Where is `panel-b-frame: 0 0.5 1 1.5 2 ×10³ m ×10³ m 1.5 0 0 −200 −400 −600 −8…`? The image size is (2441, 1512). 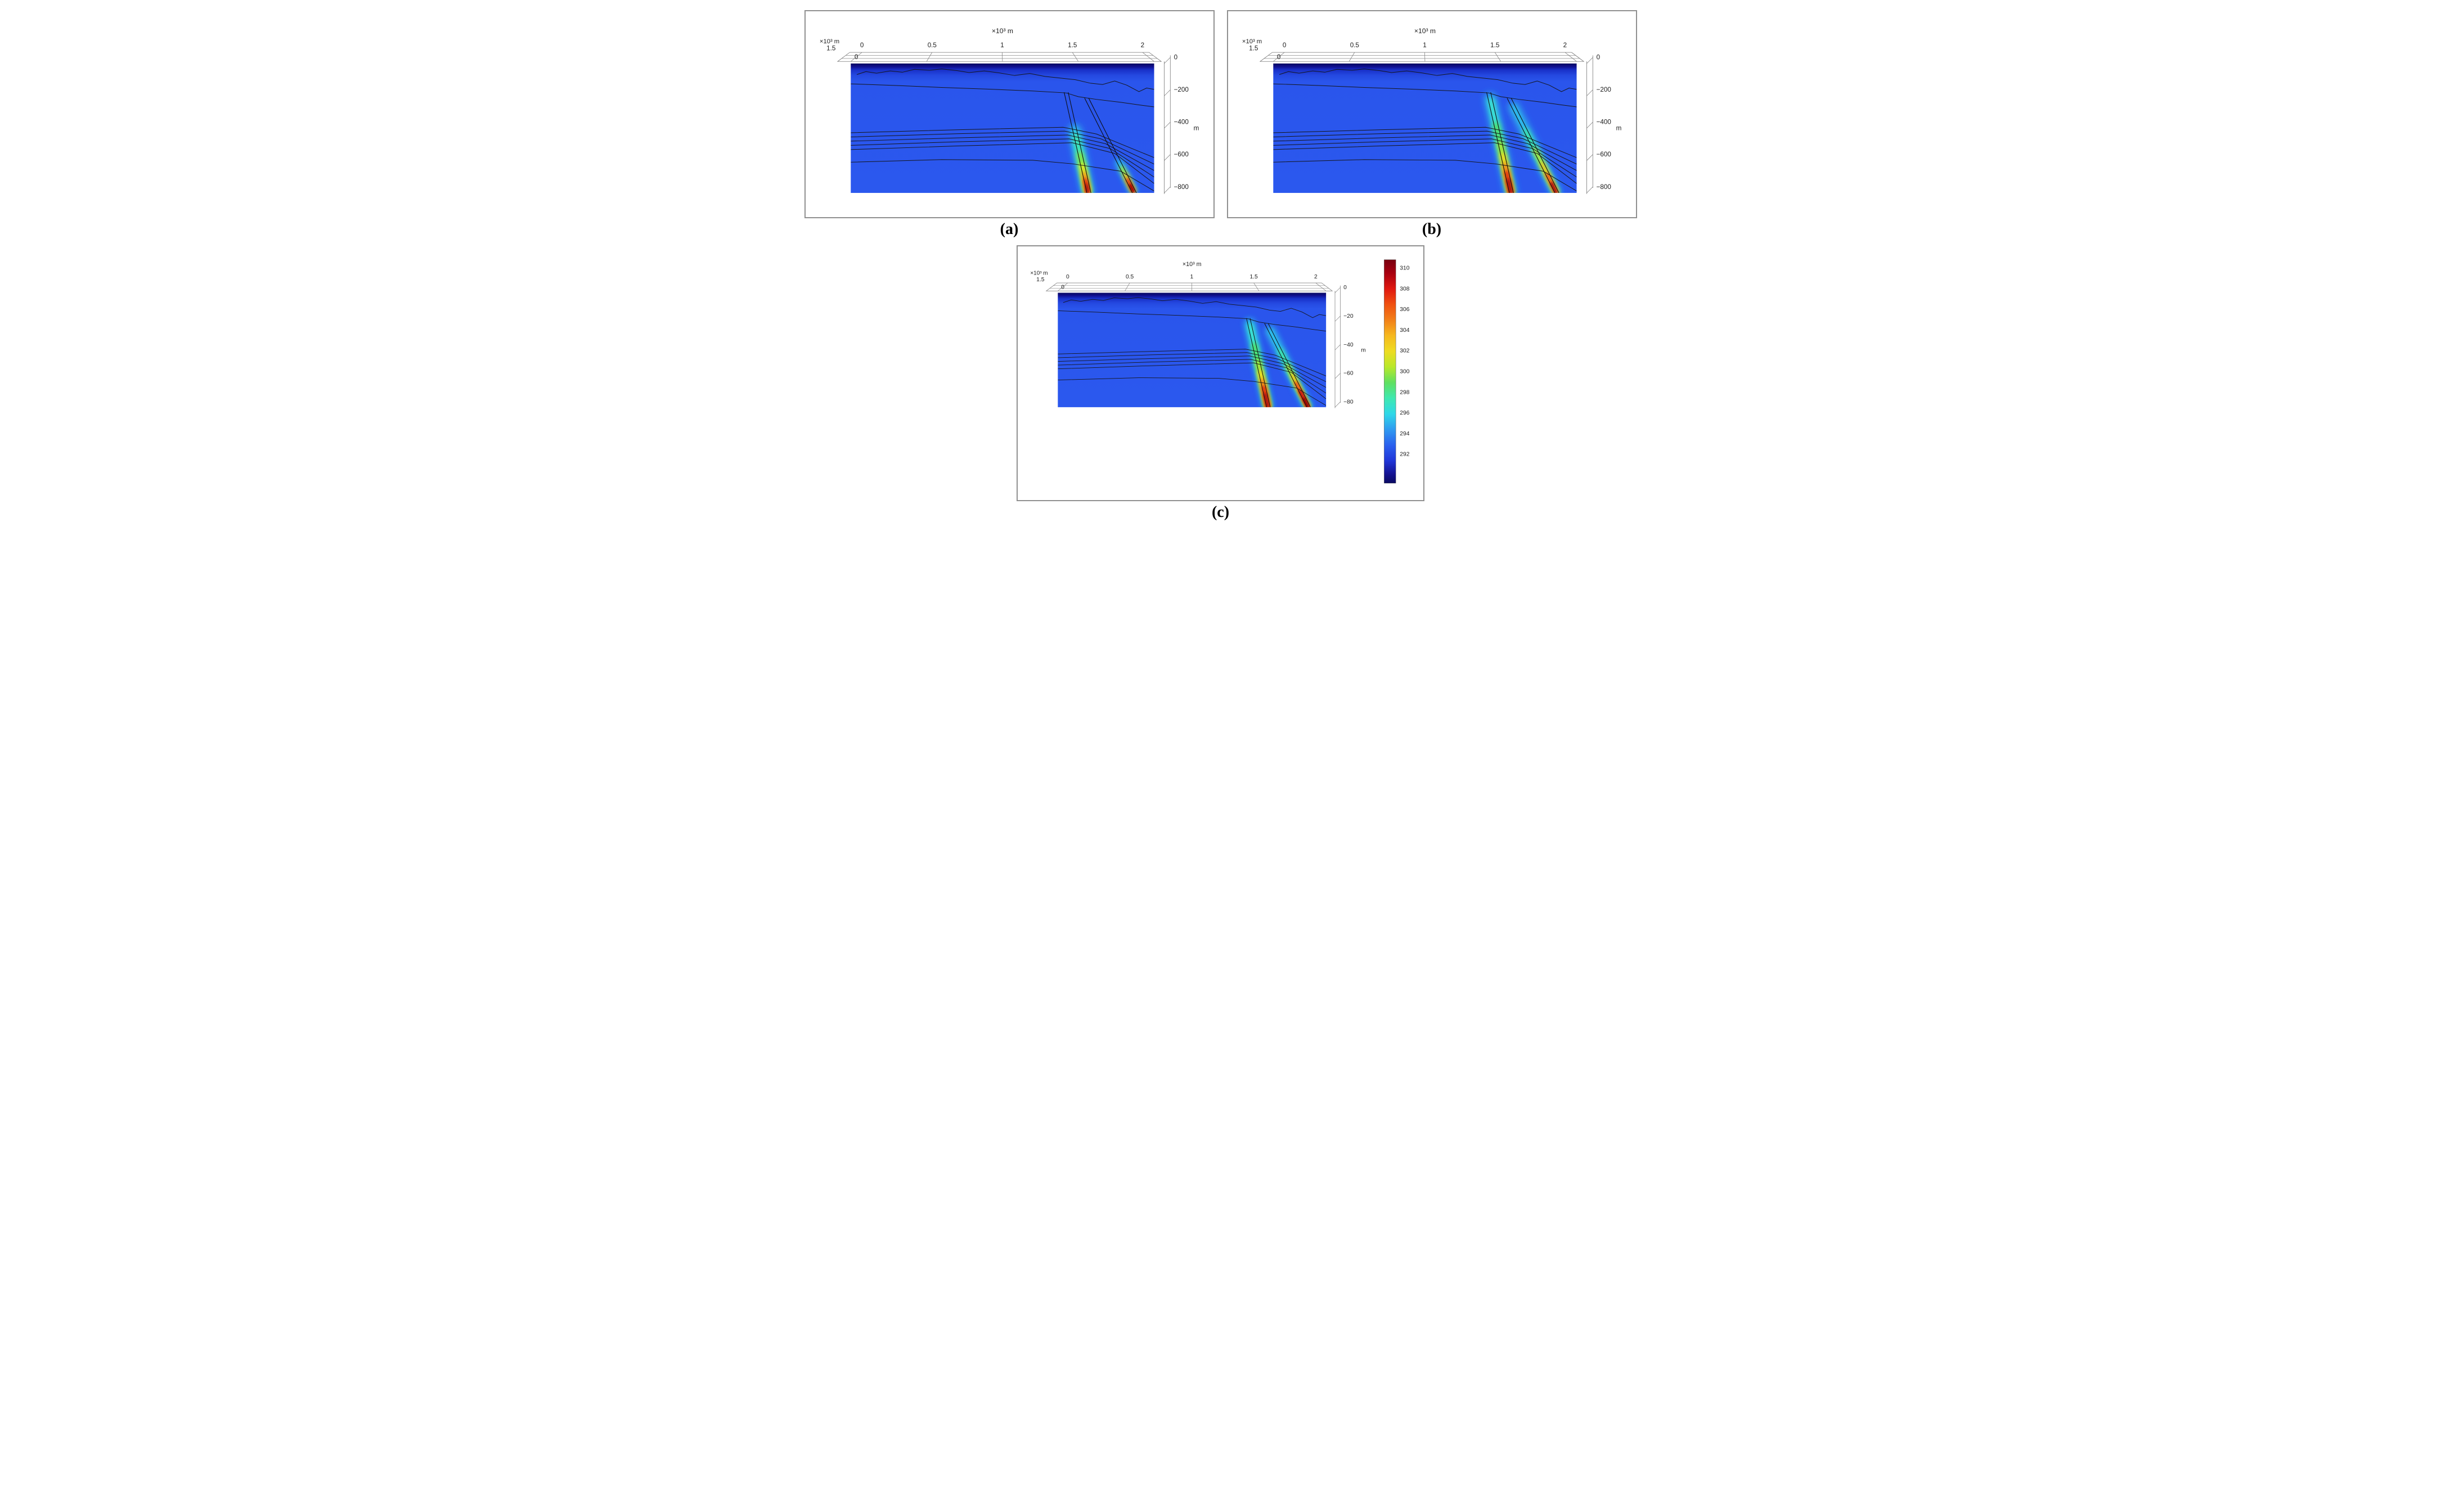
panel-b-frame: 0 0.5 1 1.5 2 ×10³ m ×10³ m 1.5 0 0 −200 −400 −600 −8… is located at coordinates (1431, 114).